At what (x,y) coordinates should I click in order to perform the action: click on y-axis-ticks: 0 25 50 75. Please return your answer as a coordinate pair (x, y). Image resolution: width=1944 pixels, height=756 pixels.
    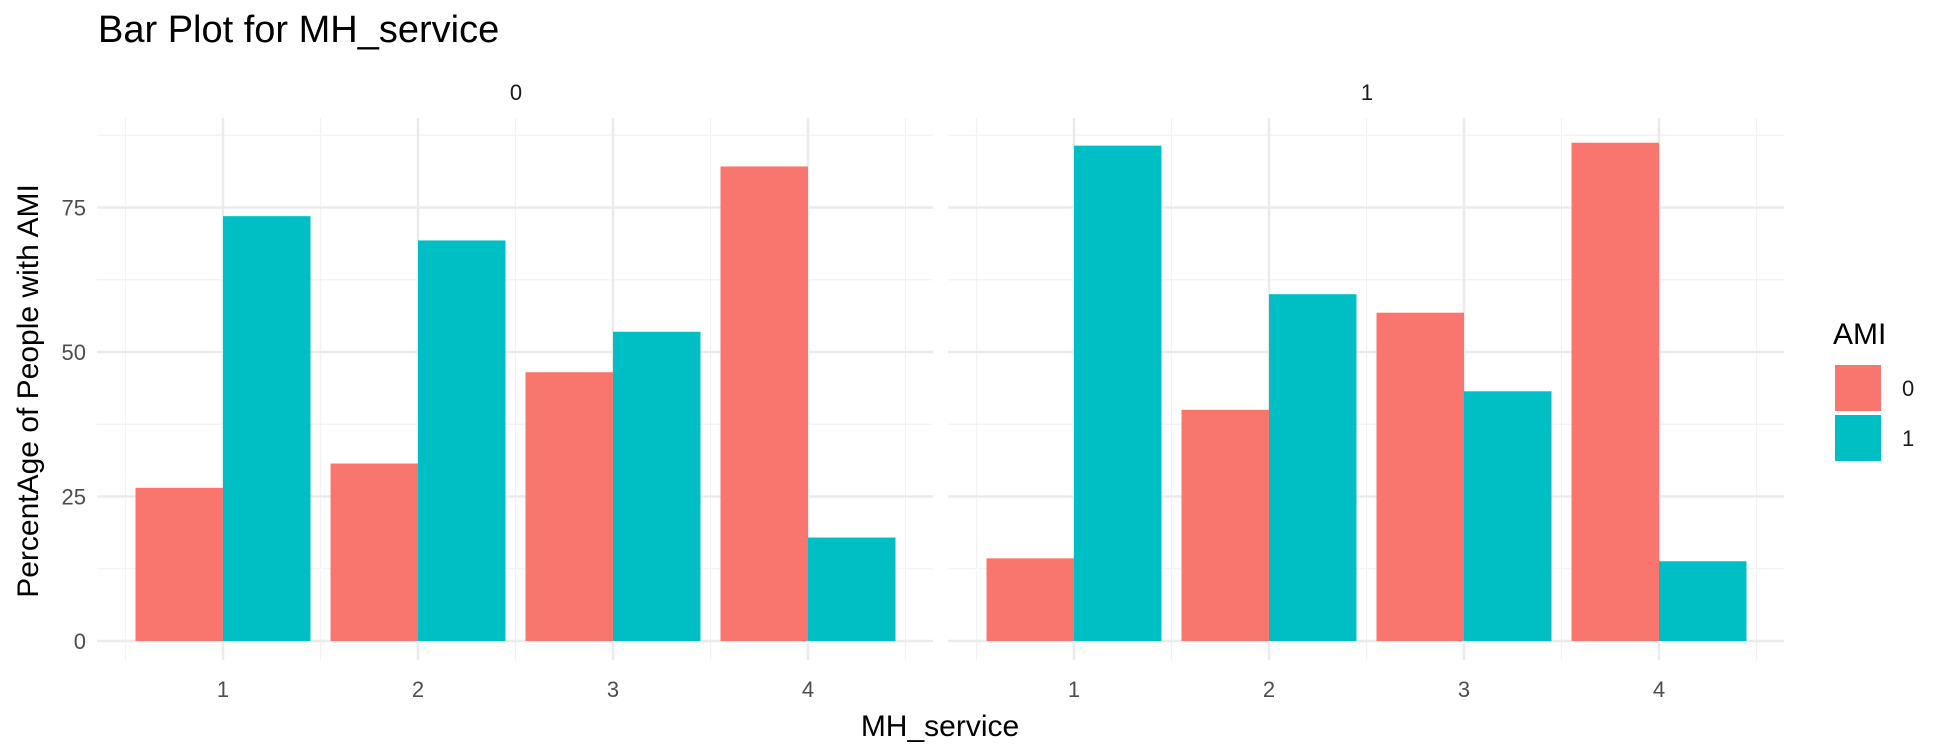
    Looking at the image, I should click on (74, 425).